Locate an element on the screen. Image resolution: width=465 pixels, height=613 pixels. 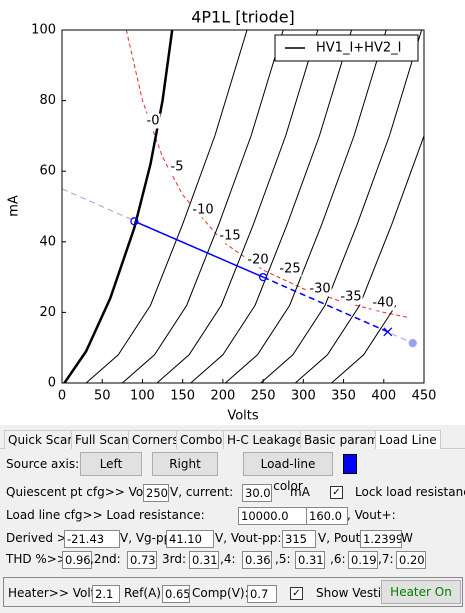
y-tick-label: 100 is located at coordinates (43, 30).